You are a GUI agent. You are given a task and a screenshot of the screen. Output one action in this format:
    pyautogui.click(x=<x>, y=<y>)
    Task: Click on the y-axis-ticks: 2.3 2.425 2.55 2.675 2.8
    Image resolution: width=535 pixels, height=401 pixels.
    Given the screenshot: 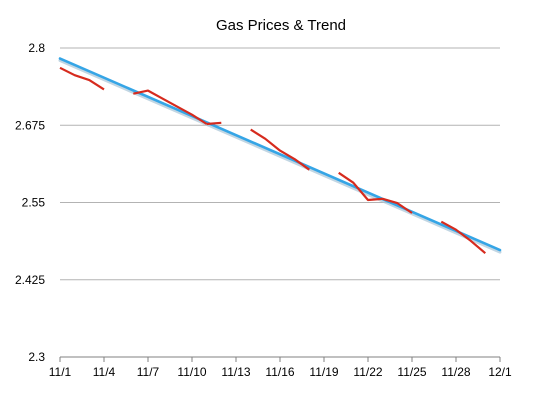 What is the action you would take?
    pyautogui.click(x=30, y=202)
    